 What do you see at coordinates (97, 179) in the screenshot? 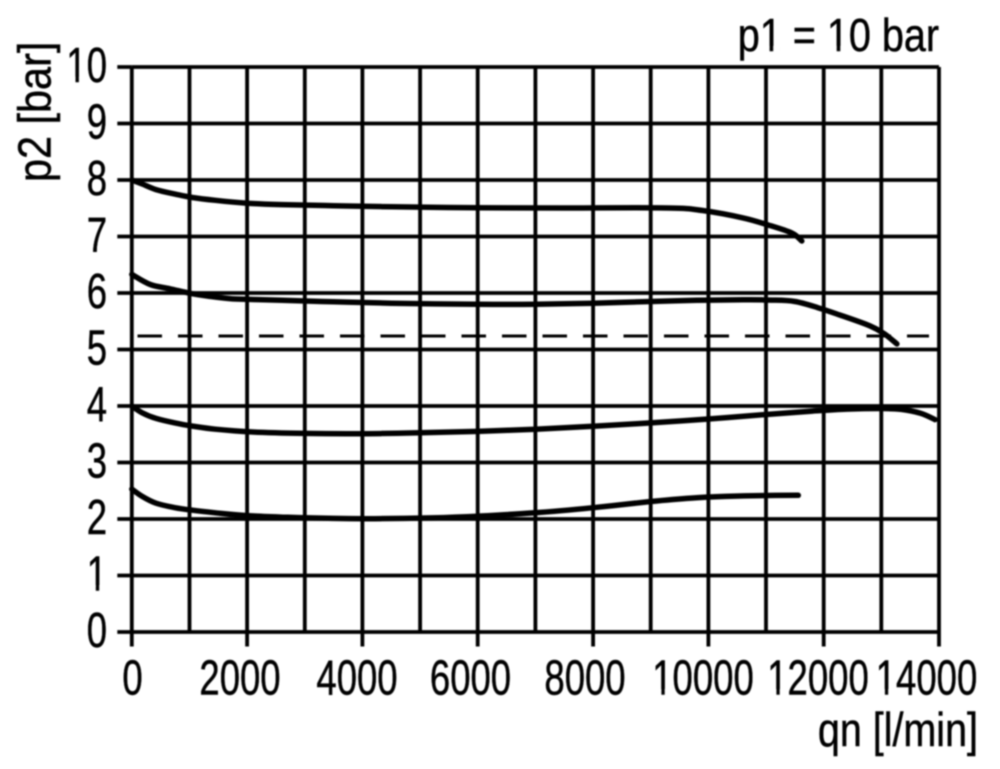
I see `svg-text: 8` at bounding box center [97, 179].